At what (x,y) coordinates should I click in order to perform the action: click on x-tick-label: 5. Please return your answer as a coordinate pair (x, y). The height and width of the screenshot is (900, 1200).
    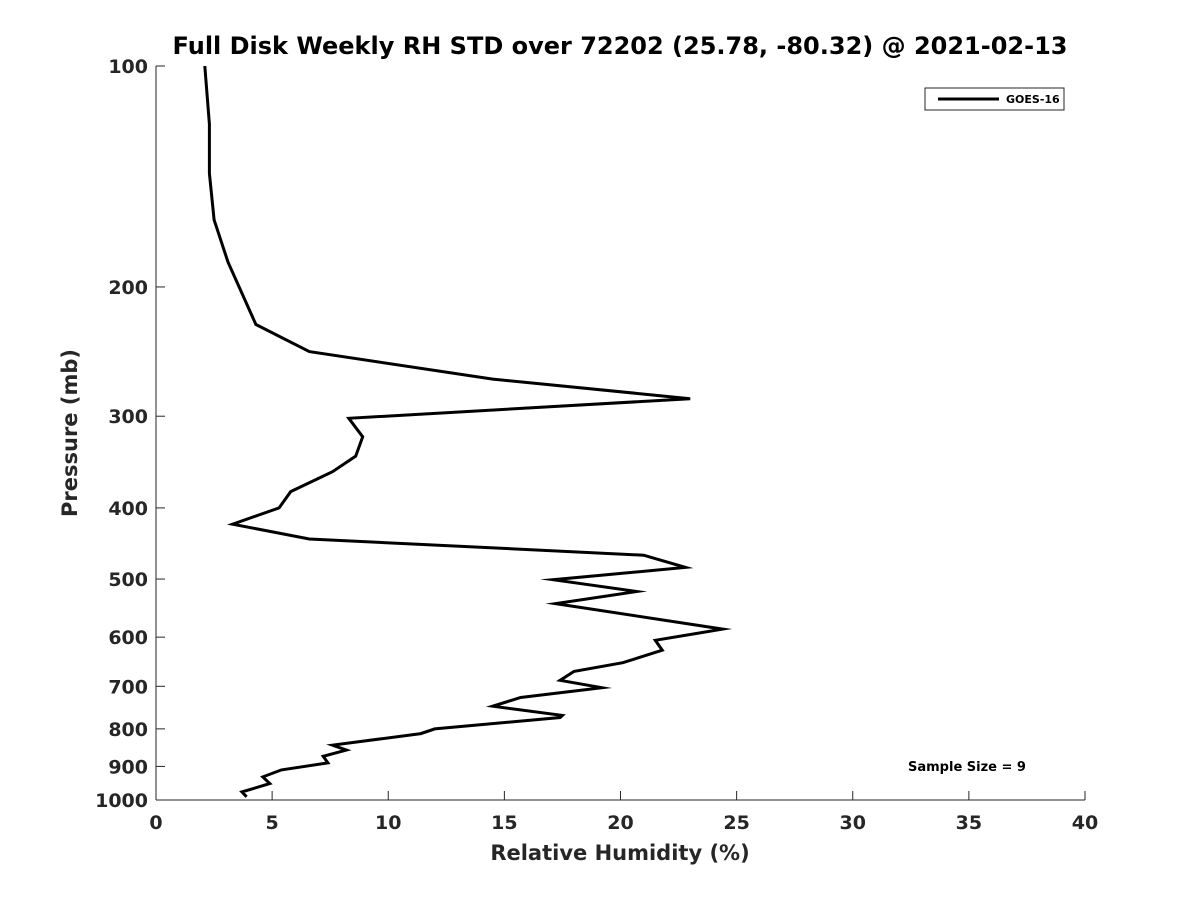
    Looking at the image, I should click on (272, 823).